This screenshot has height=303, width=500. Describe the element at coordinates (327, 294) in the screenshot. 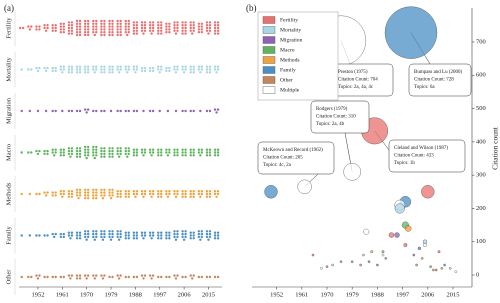

I see `x-tick-label: 1970` at that location.